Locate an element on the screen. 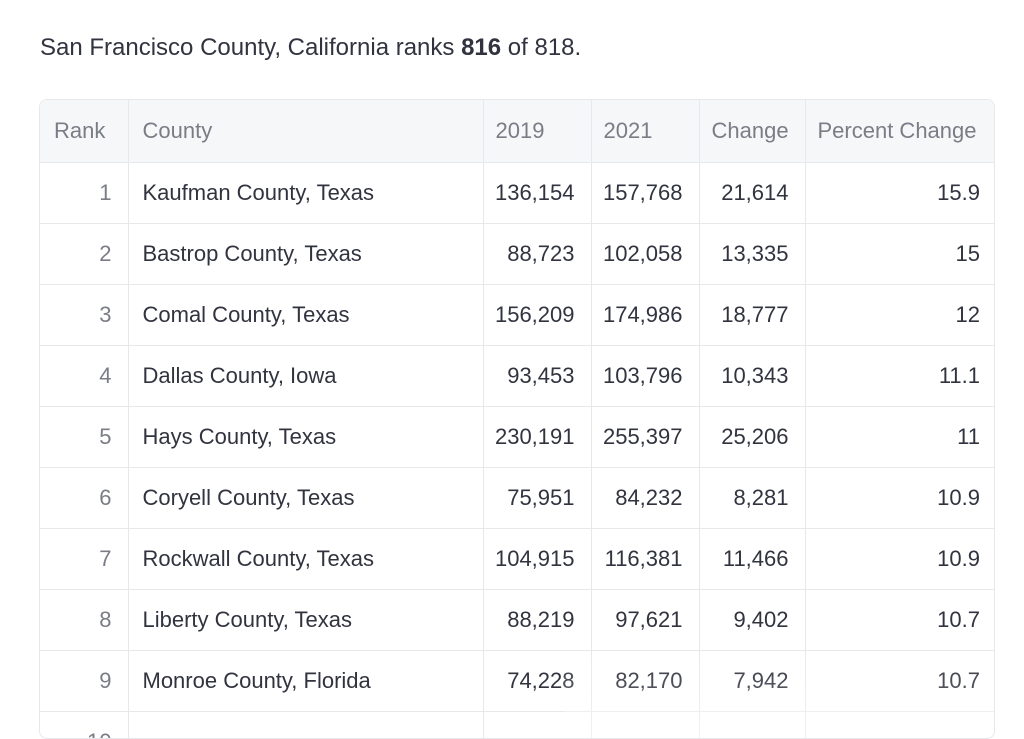  cell-county: Rockwall County, Texas is located at coordinates (306, 559).